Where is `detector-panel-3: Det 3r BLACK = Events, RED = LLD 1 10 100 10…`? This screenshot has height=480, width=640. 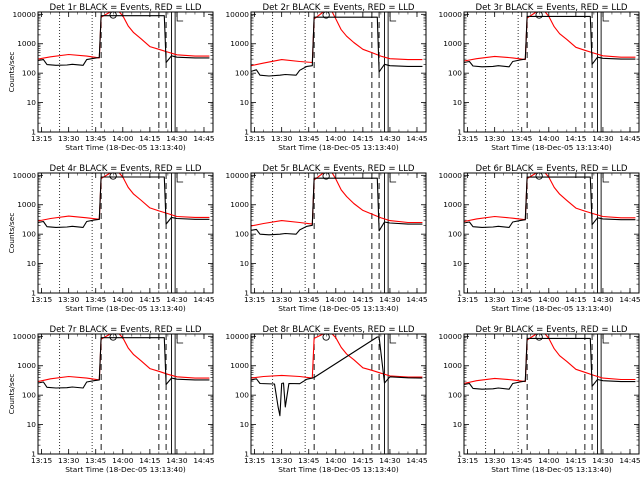 detector-panel-3: Det 3r BLACK = Events, RED = LLD 1 10 100 10… is located at coordinates (539, 77).